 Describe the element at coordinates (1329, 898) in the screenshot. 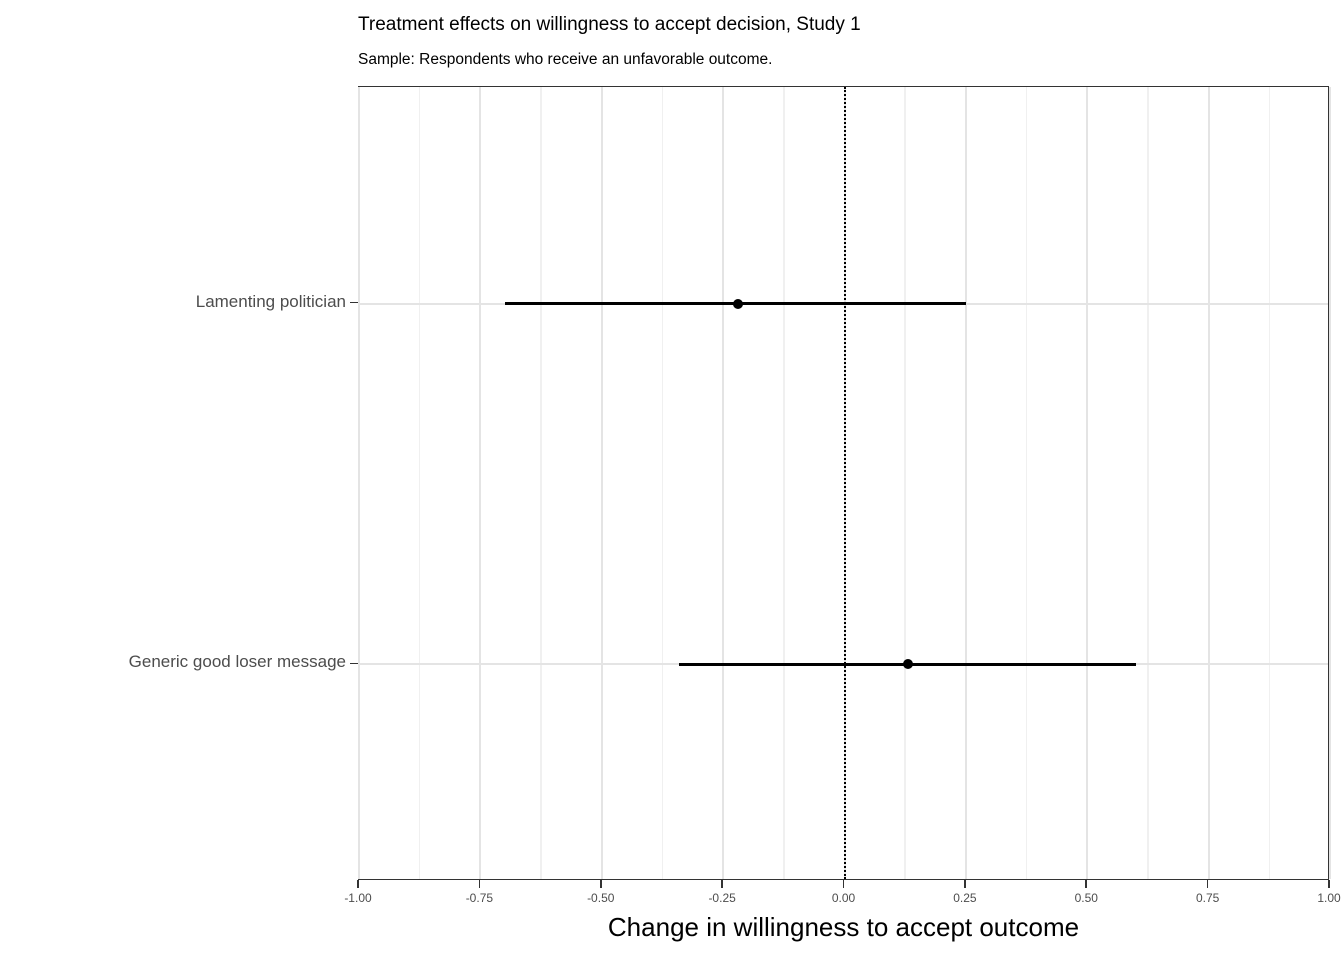

I see `x-axis-tick-label: 1.00` at that location.